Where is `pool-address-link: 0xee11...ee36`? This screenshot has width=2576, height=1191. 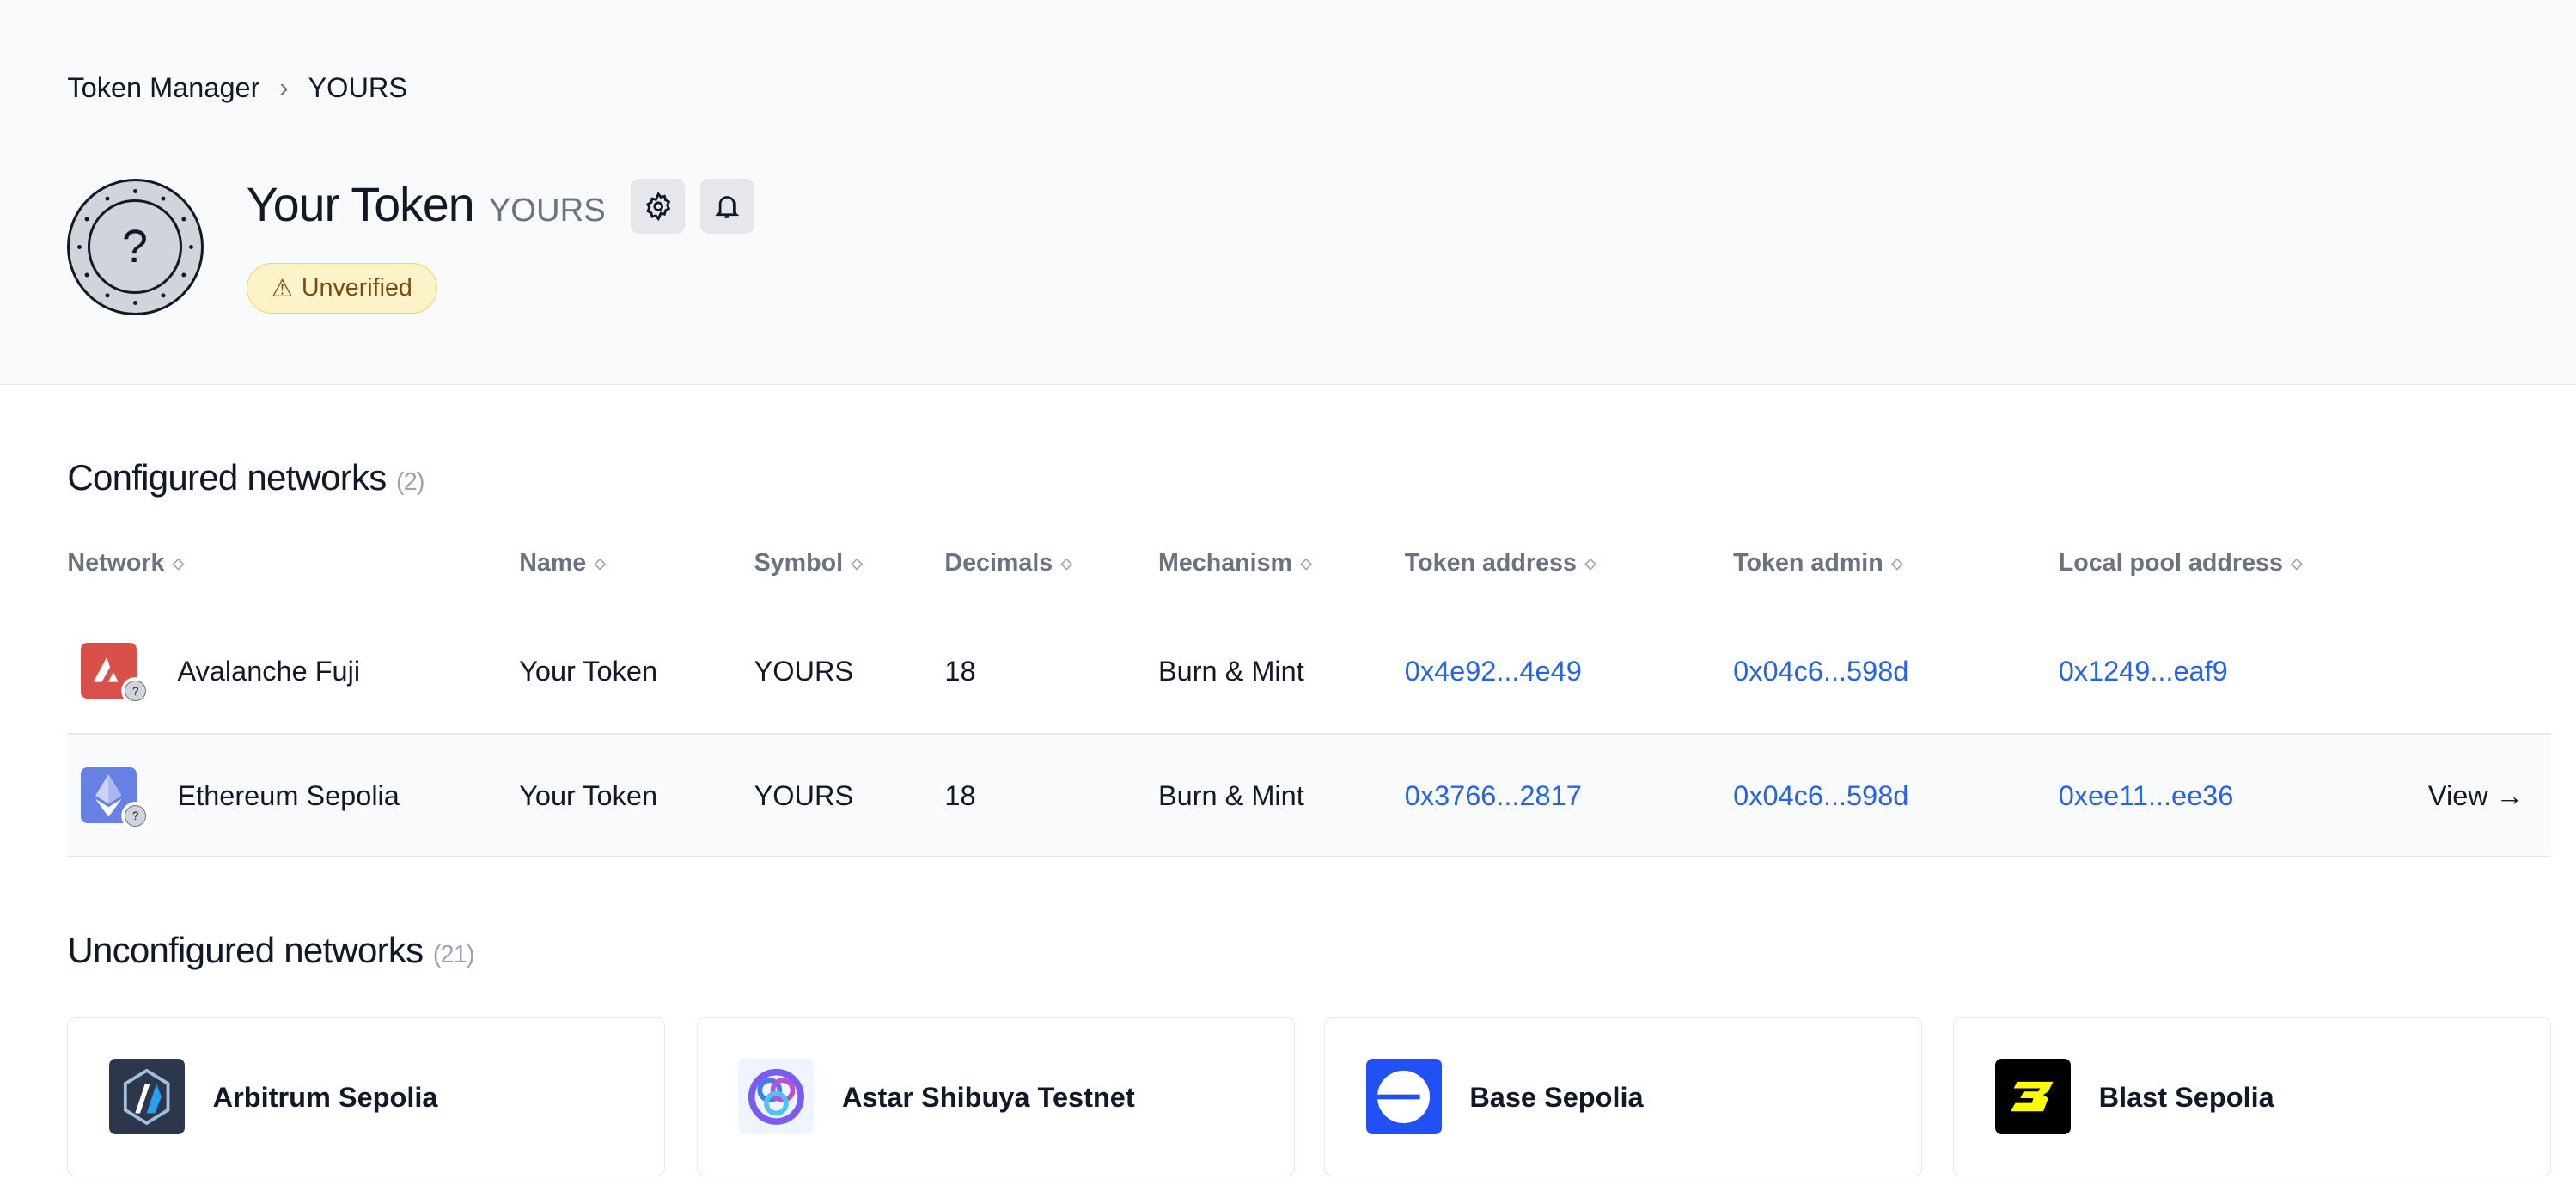 pool-address-link: 0xee11...ee36 is located at coordinates (2146, 795).